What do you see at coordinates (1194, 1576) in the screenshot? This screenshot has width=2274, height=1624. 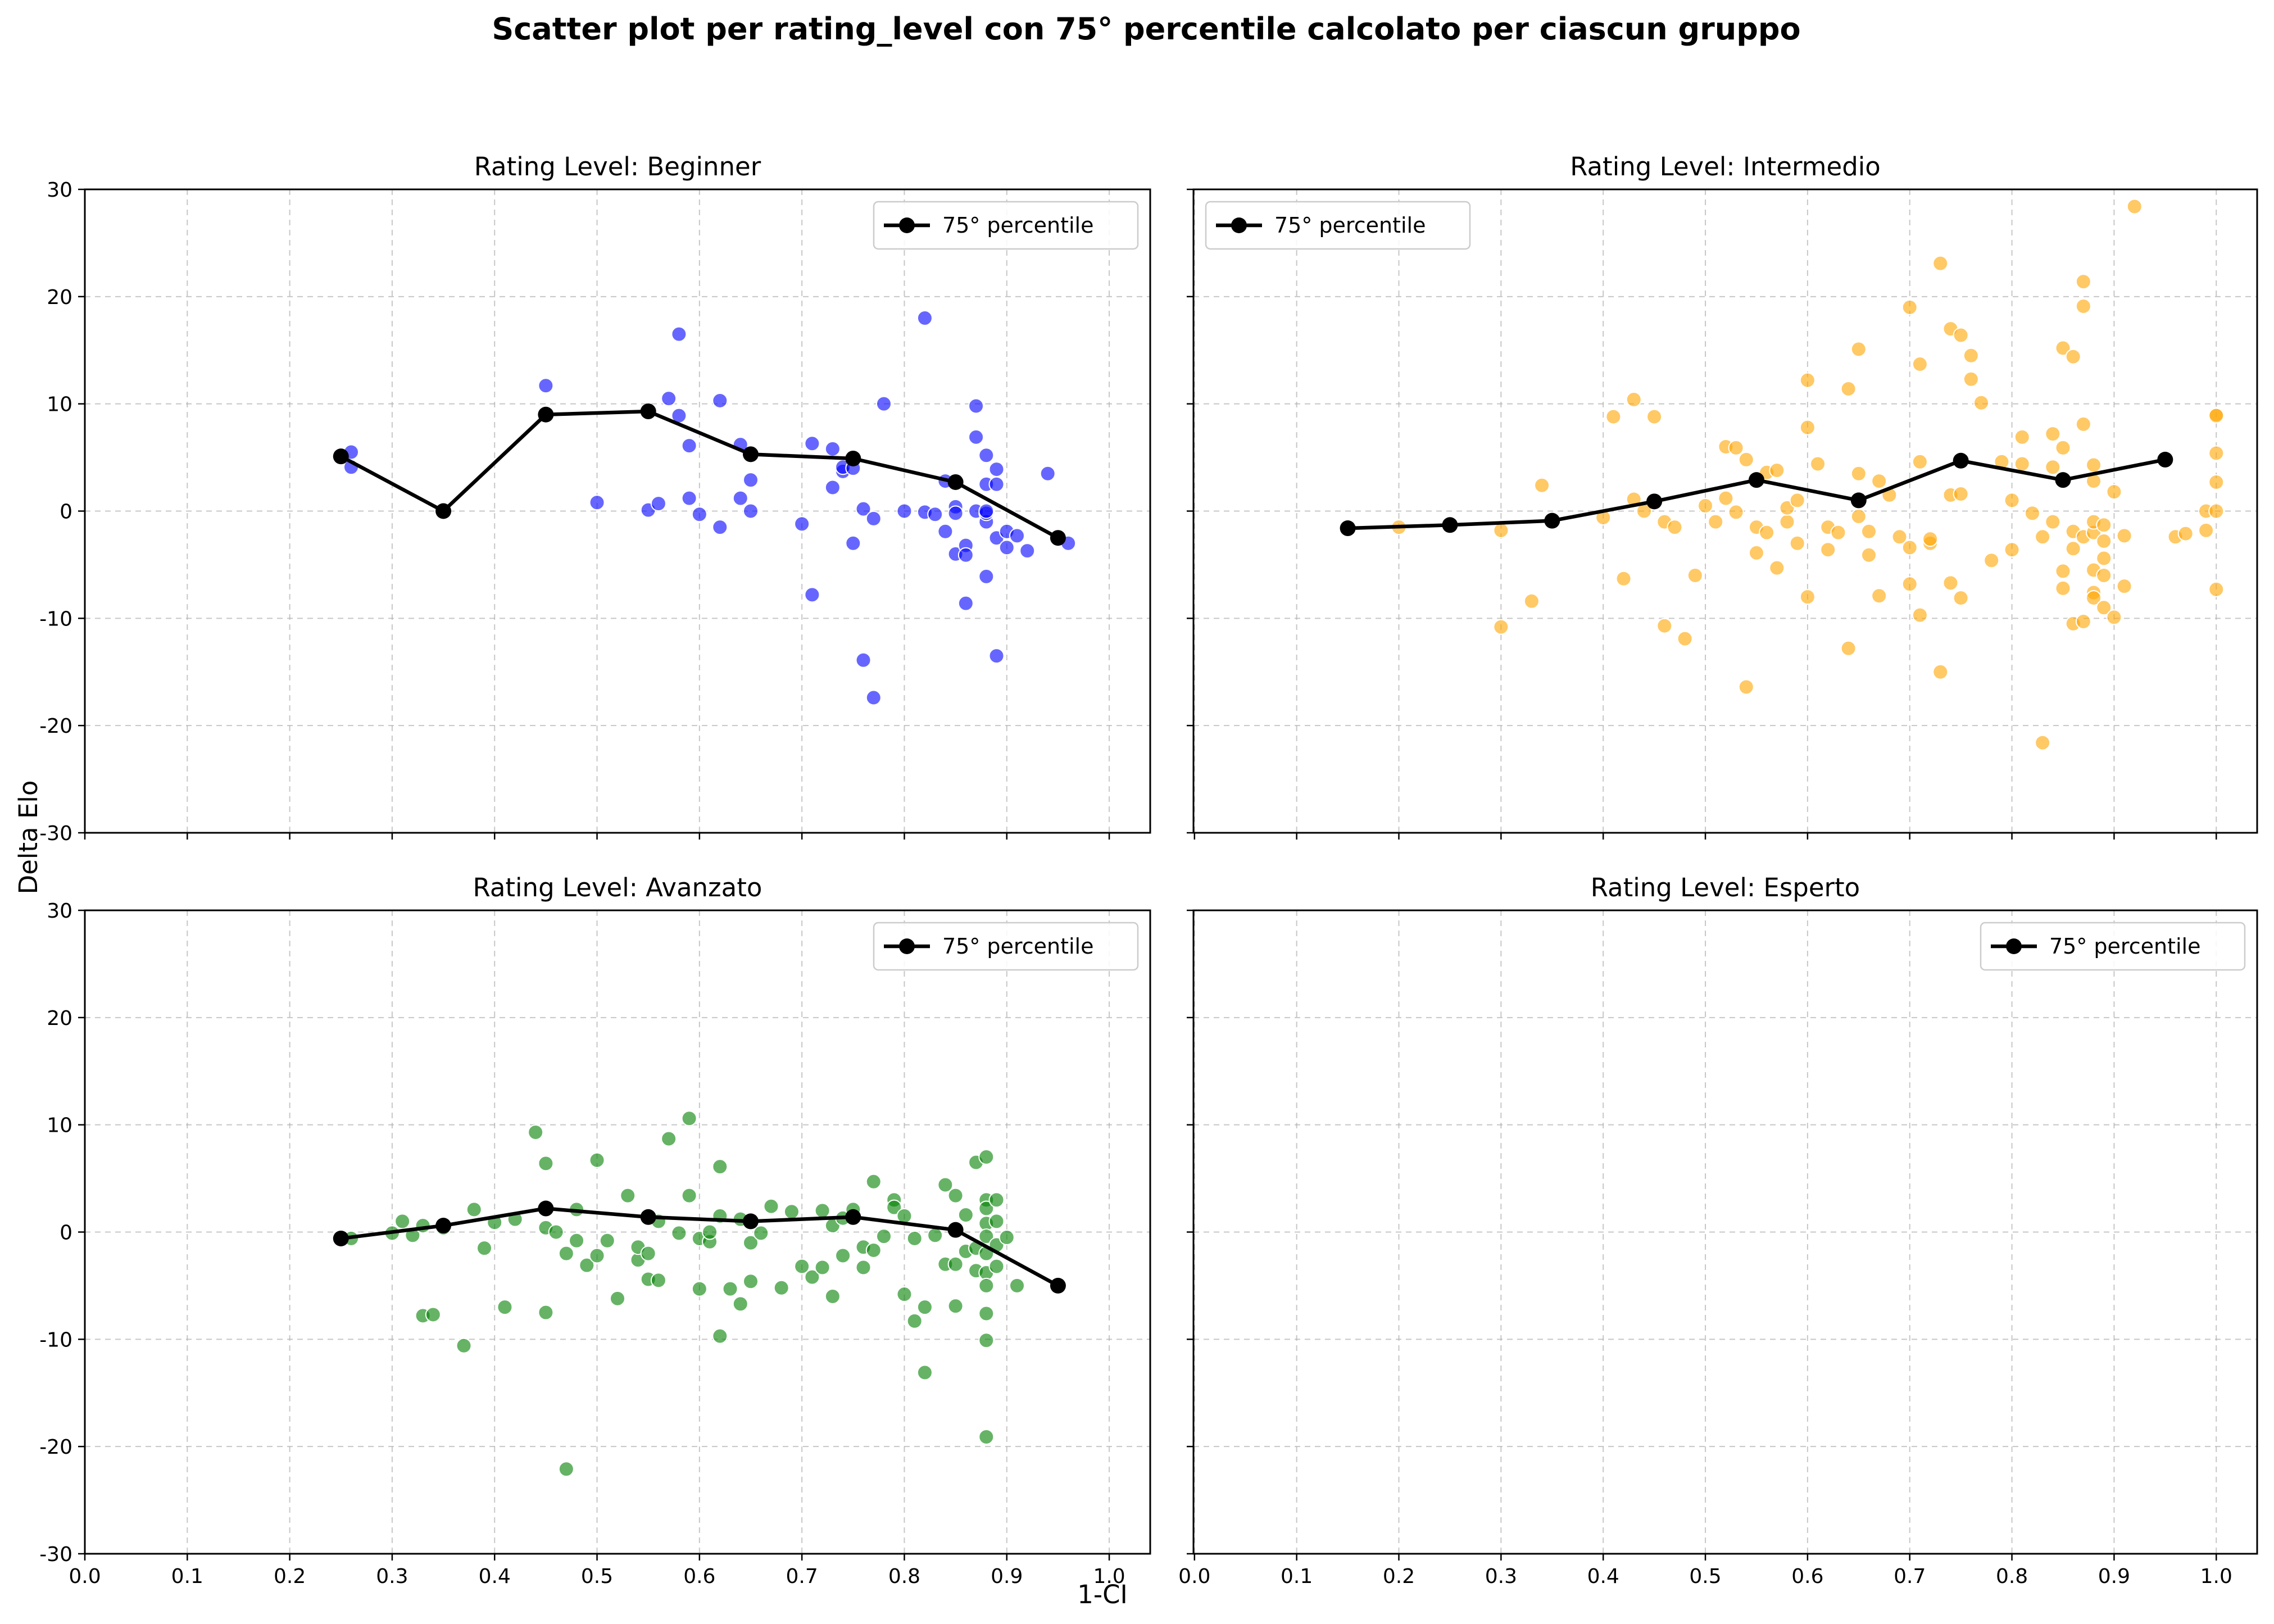 I see `x-tick-label: 0.0` at bounding box center [1194, 1576].